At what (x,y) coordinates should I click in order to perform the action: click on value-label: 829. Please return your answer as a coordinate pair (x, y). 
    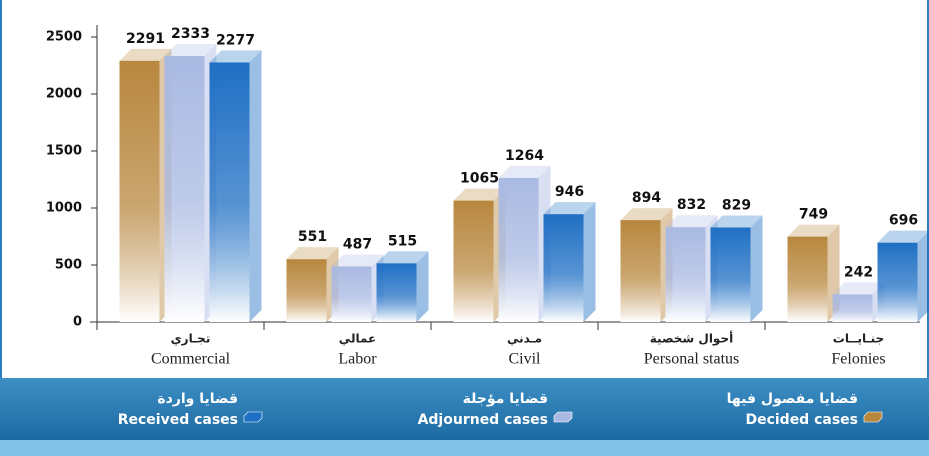
    Looking at the image, I should click on (736, 205).